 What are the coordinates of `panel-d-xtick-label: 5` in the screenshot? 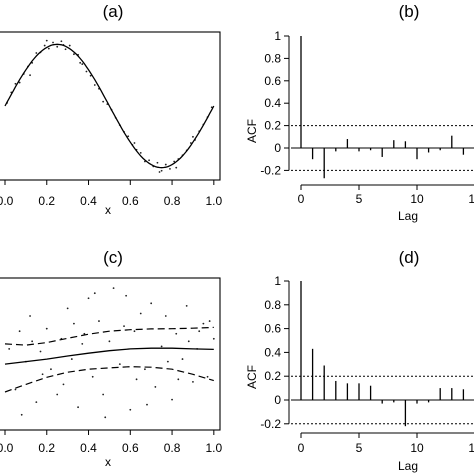 It's located at (359, 448).